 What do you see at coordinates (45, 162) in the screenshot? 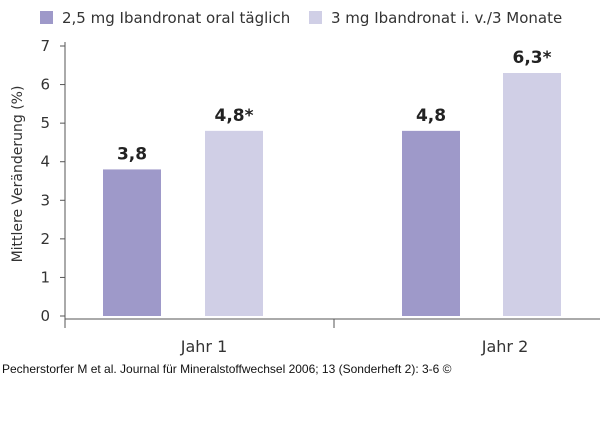
I see `y-tick-label: 4` at bounding box center [45, 162].